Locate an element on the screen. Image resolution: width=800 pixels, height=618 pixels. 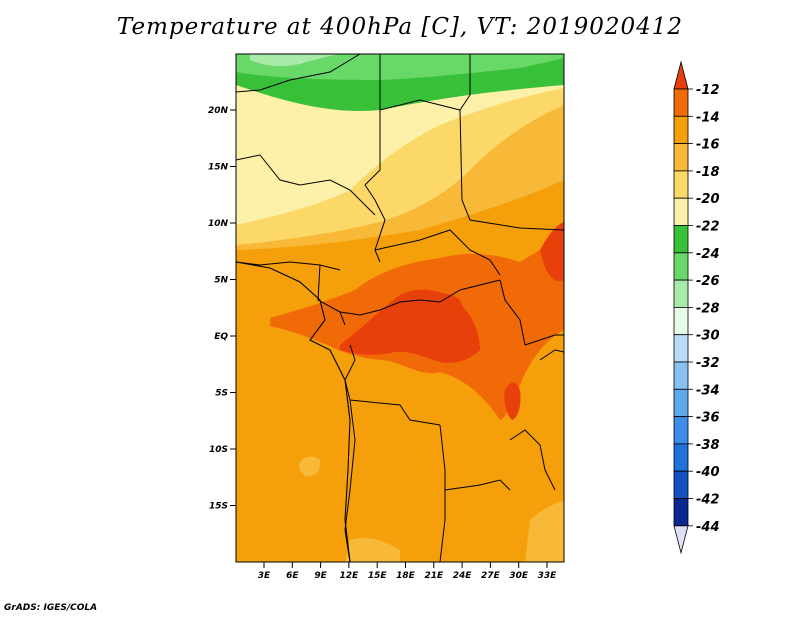
lat-tick-label: 5N is located at coordinates (221, 281).